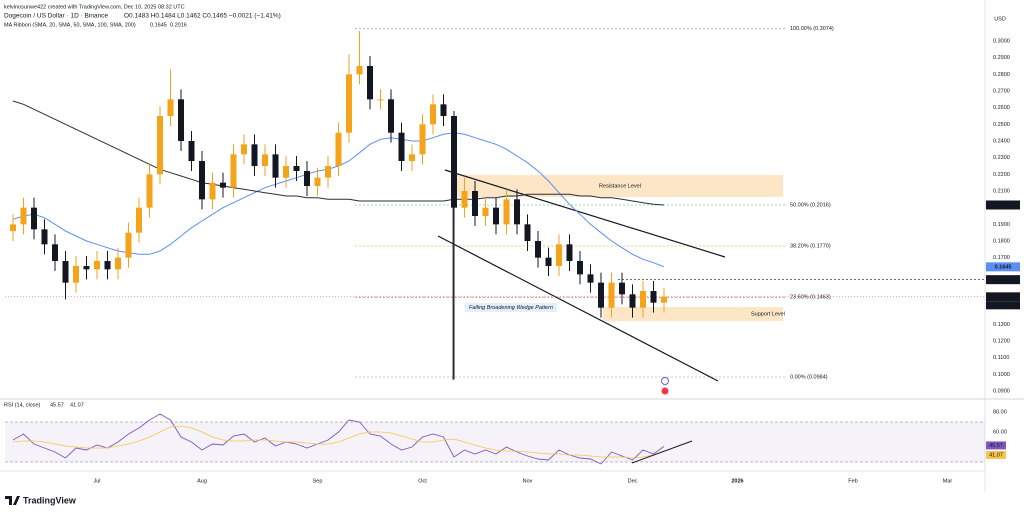 The image size is (1024, 513). Describe the element at coordinates (1001, 41) in the screenshot. I see `y-tick-label: 0.3000` at that location.